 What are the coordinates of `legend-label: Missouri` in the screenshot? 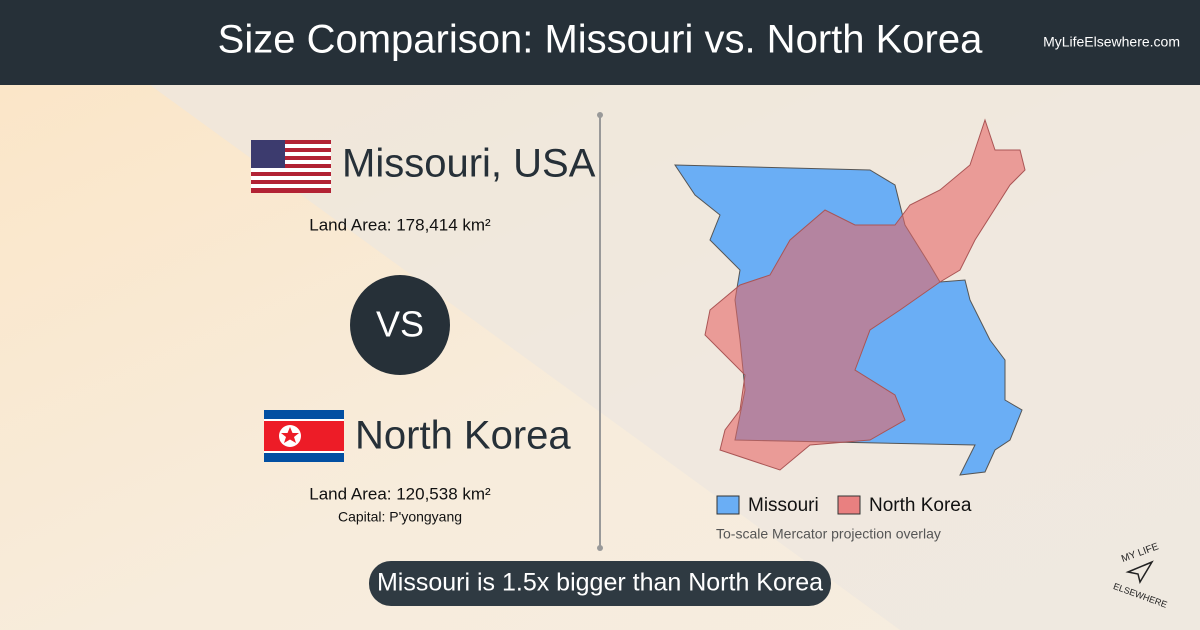 It's located at (783, 505).